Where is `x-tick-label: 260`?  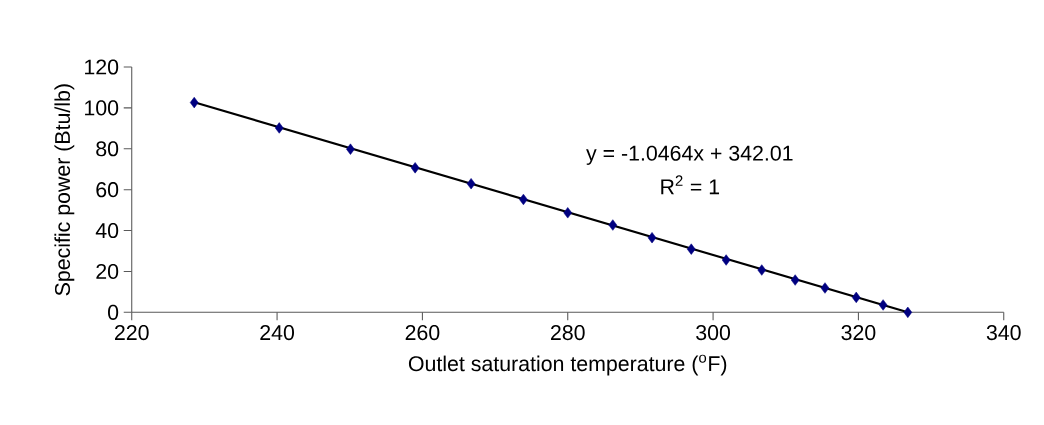 x-tick-label: 260 is located at coordinates (422, 333).